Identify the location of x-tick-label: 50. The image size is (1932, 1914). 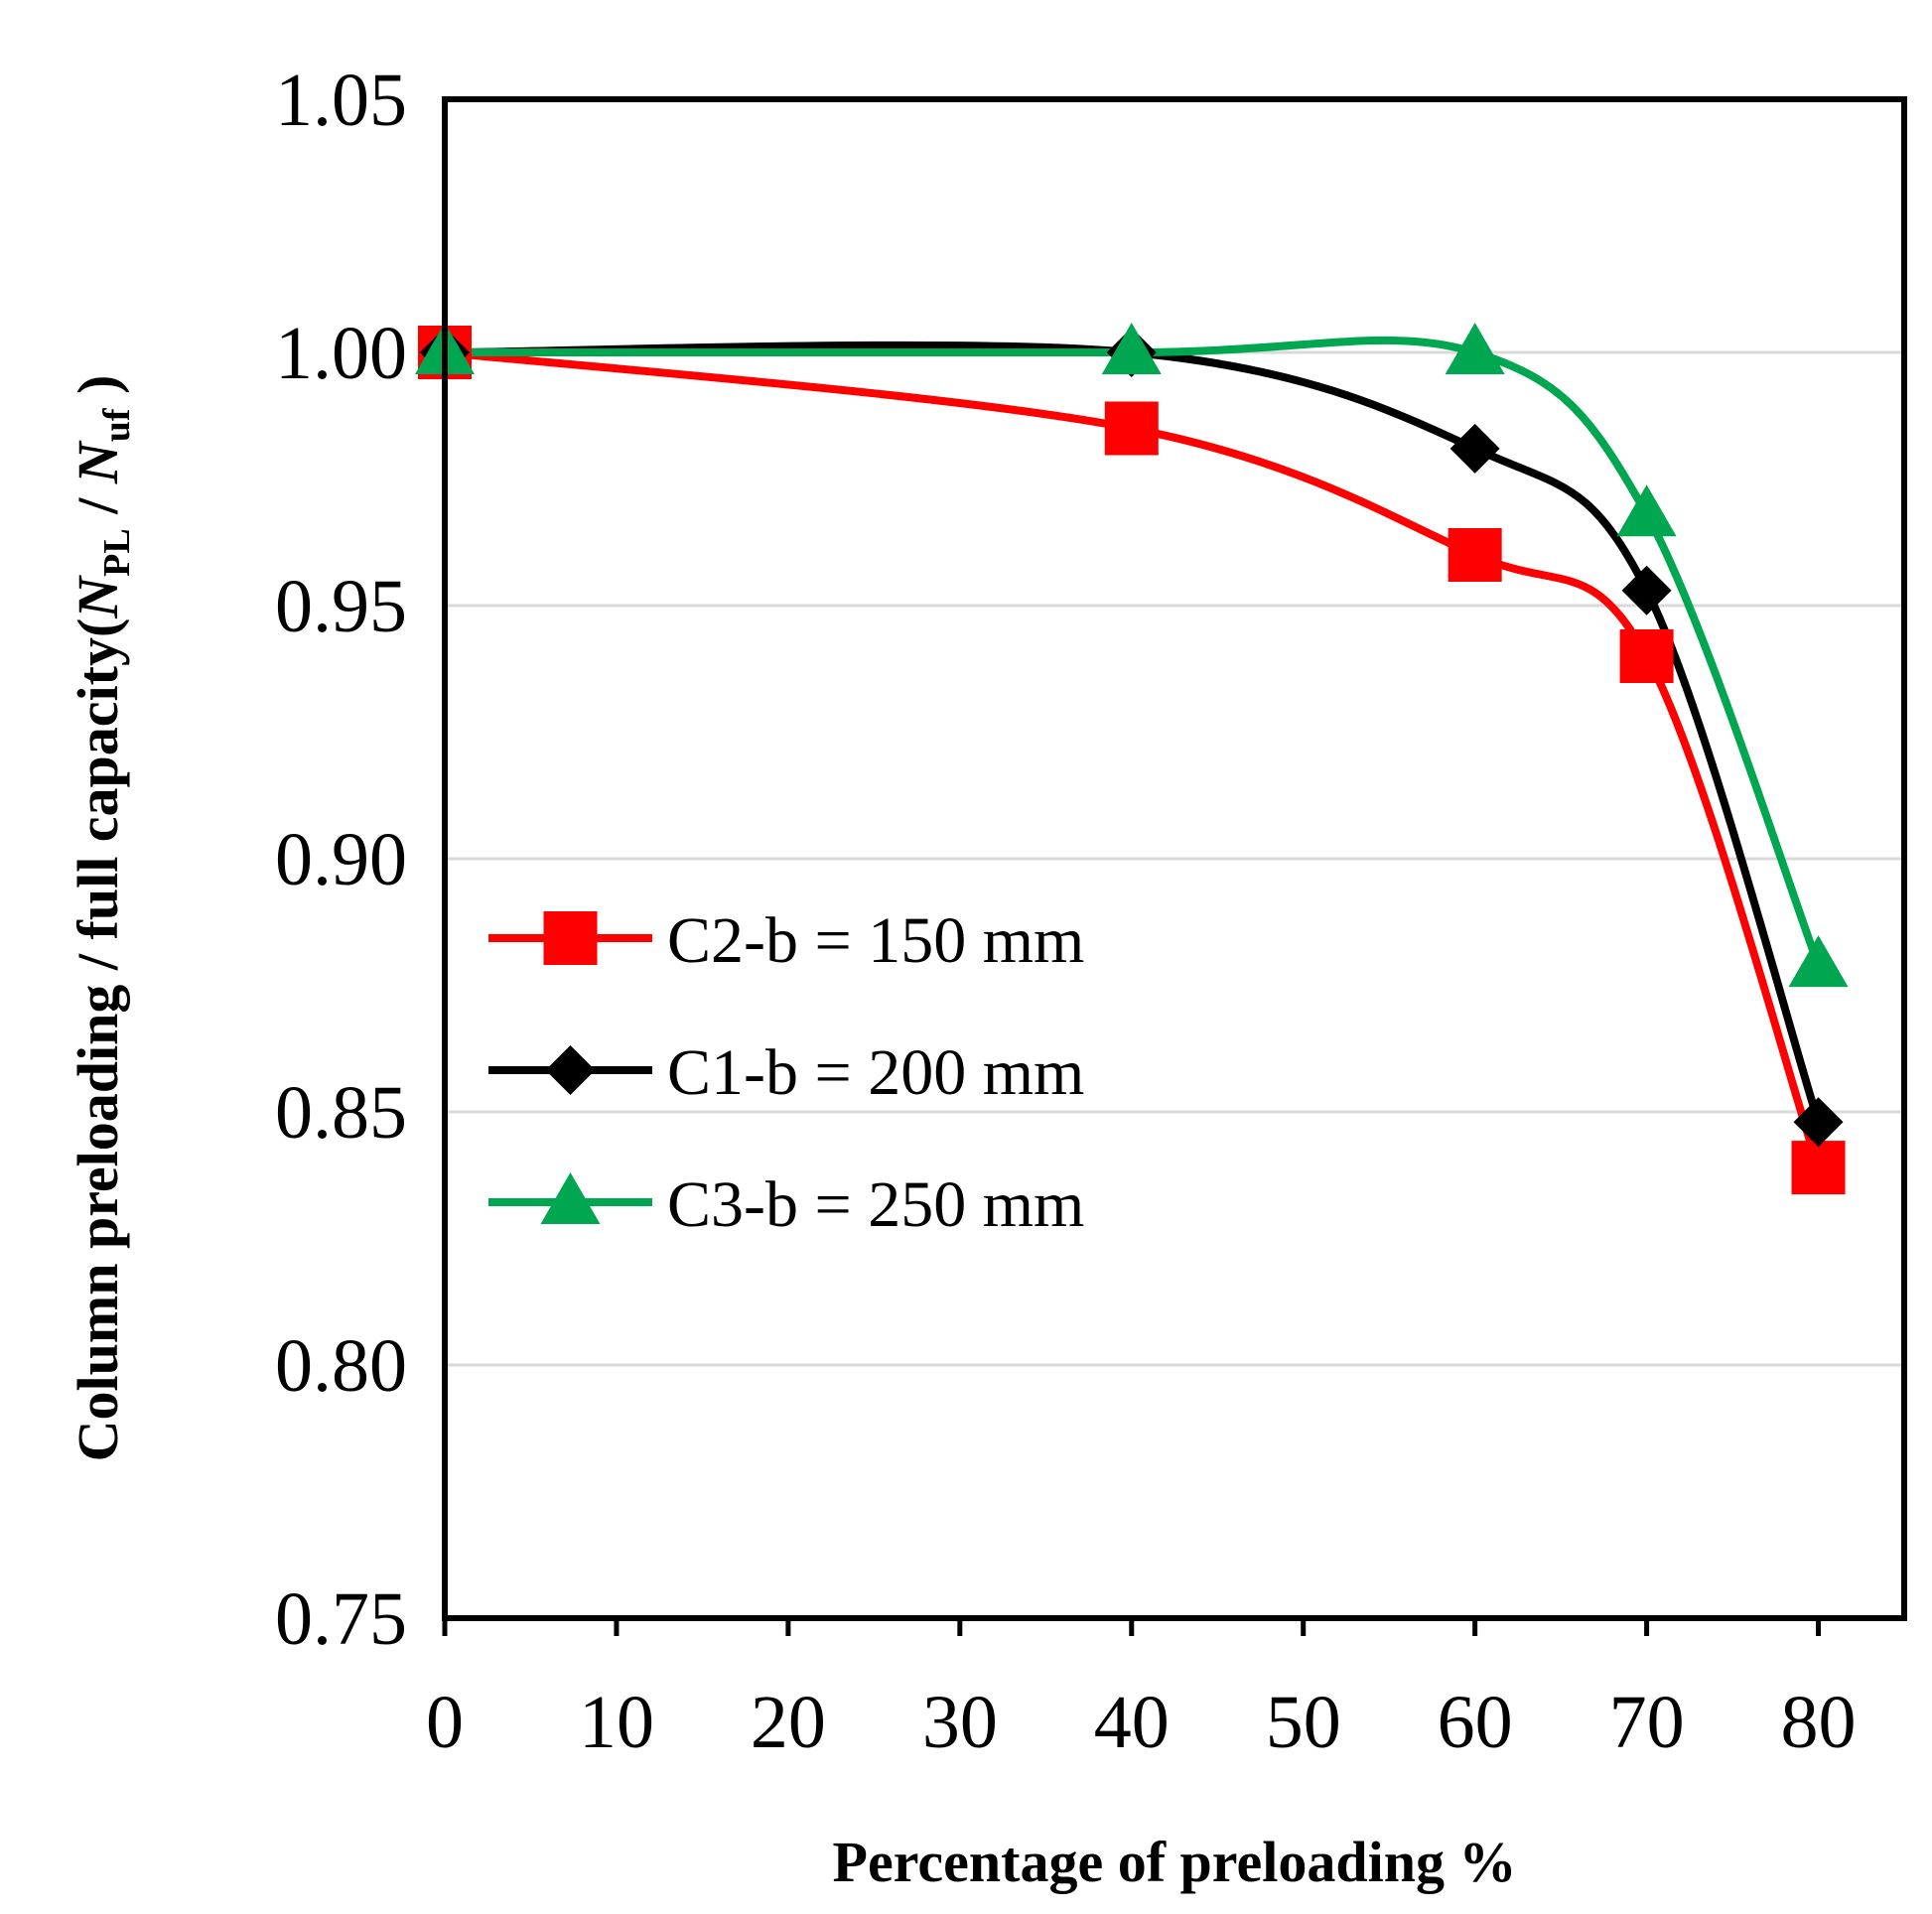
(1303, 1722).